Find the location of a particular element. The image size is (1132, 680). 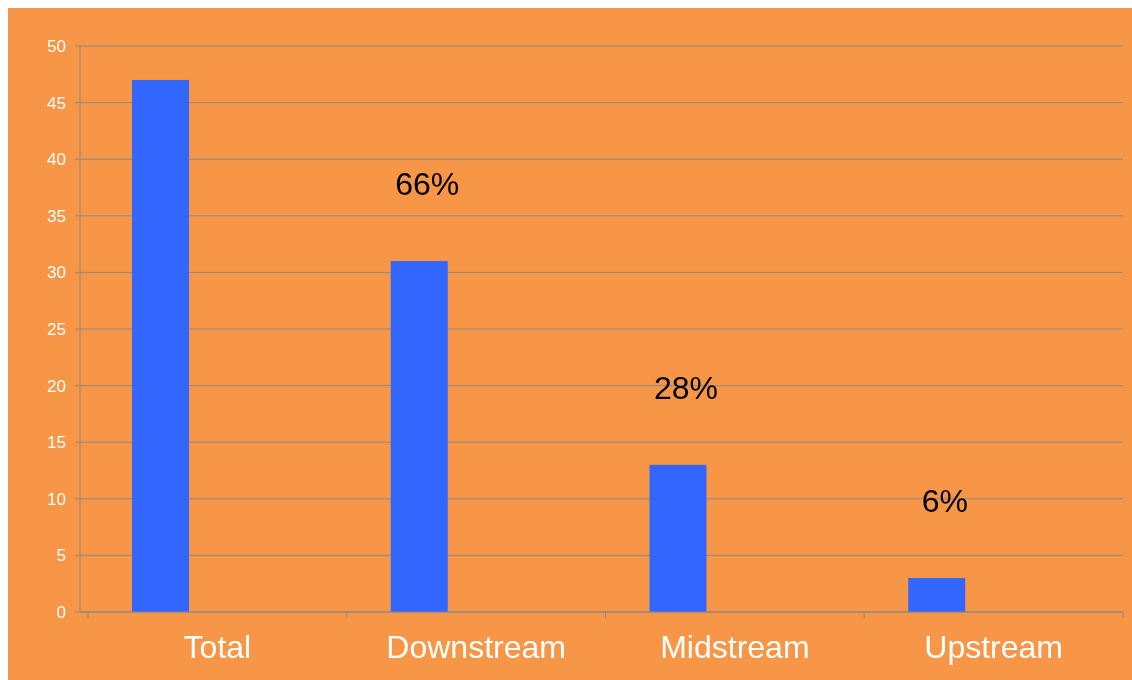

y-tick-label: 25 is located at coordinates (56, 329).